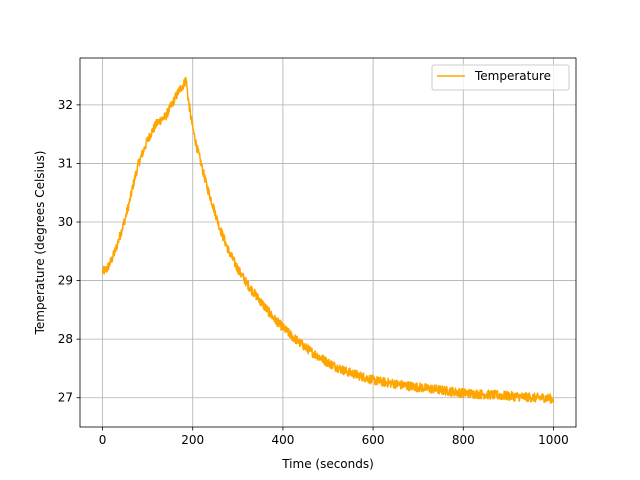 The width and height of the screenshot is (640, 480). What do you see at coordinates (69, 251) in the screenshot?
I see `y-axis: 27 28 29 30 31 32` at bounding box center [69, 251].